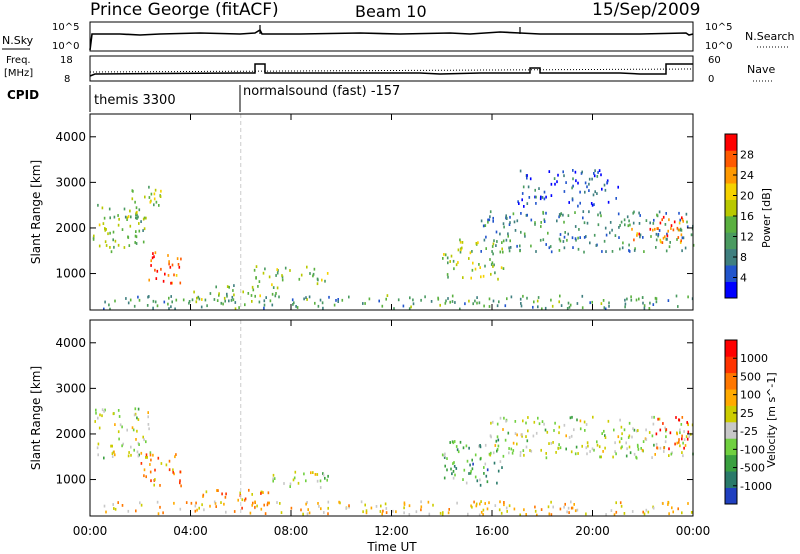  What do you see at coordinates (18, 40) in the screenshot?
I see `nsky-label: N.Sky` at bounding box center [18, 40].